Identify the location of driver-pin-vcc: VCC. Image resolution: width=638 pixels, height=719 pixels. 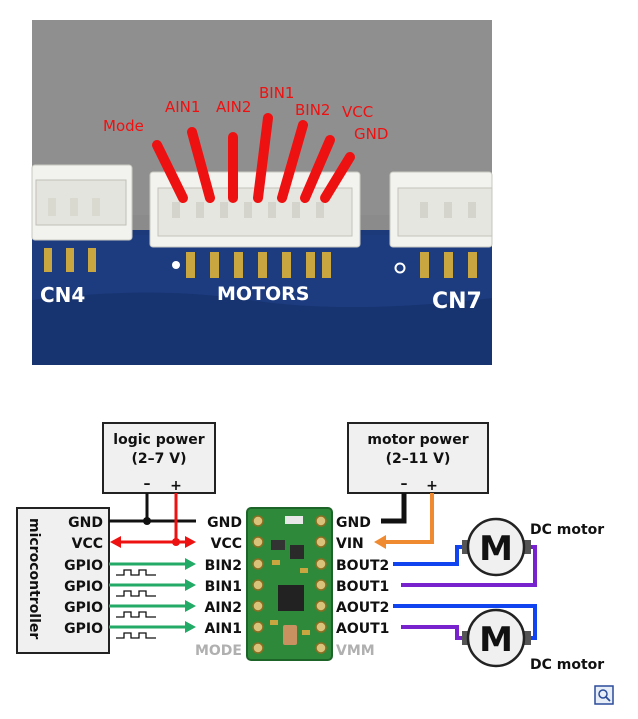
(226, 544).